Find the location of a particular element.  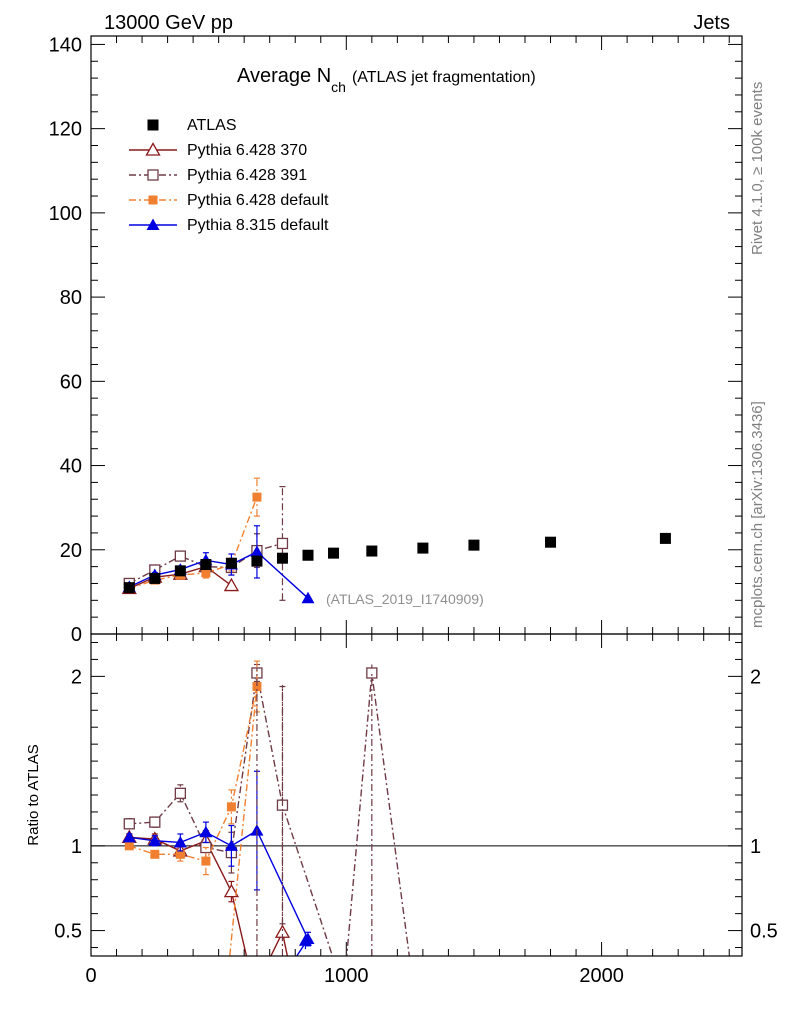

series-line-pythia-6-428-default is located at coordinates (193, 543).